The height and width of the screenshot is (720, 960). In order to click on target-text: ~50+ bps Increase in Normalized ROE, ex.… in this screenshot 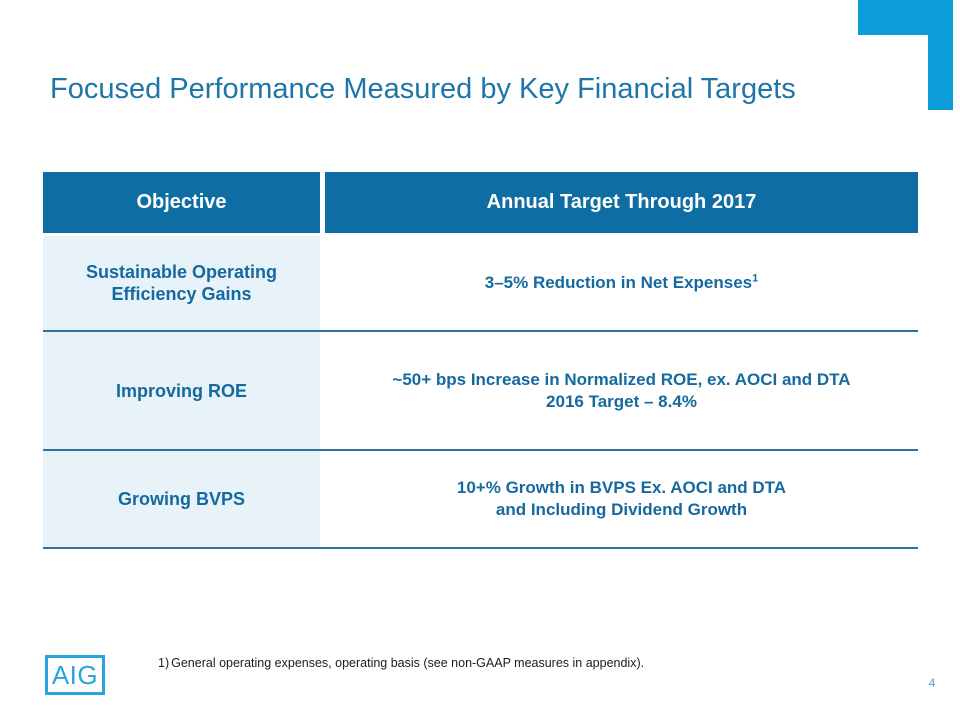, I will do `click(621, 379)`.